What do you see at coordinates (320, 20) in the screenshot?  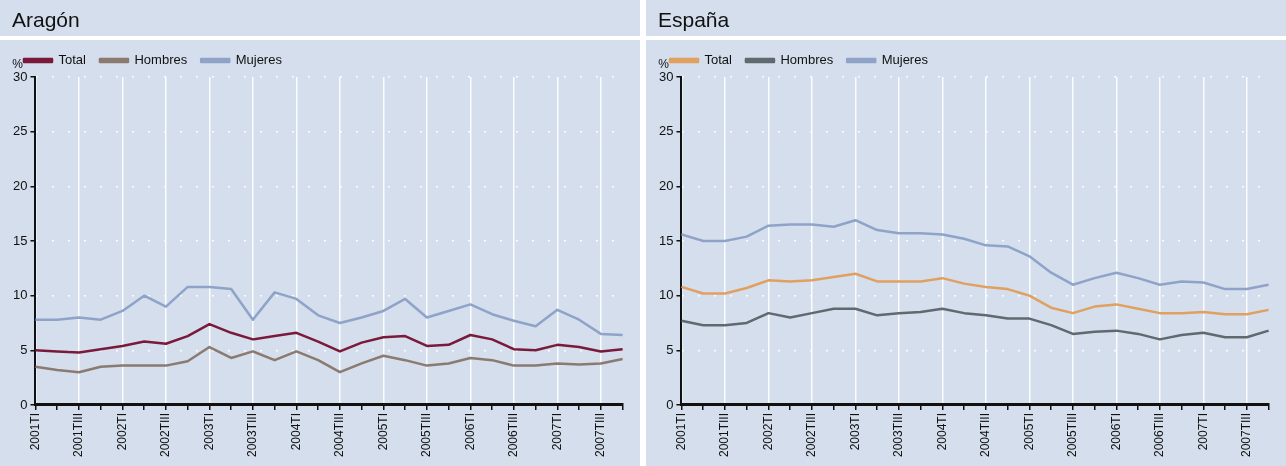 I see `chart-title: Aragón` at bounding box center [320, 20].